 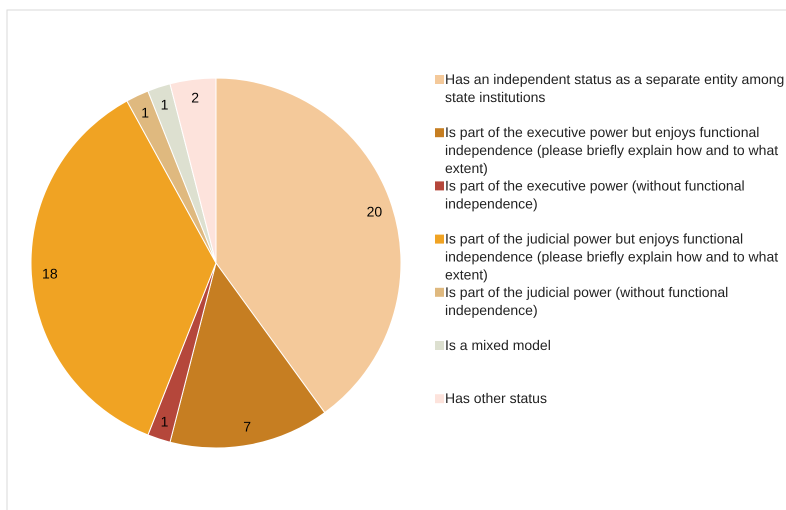 I want to click on legend-label: Is part of the executive power but enjoys functional independence (please briefly explain how and to what extent), so click(x=611, y=150).